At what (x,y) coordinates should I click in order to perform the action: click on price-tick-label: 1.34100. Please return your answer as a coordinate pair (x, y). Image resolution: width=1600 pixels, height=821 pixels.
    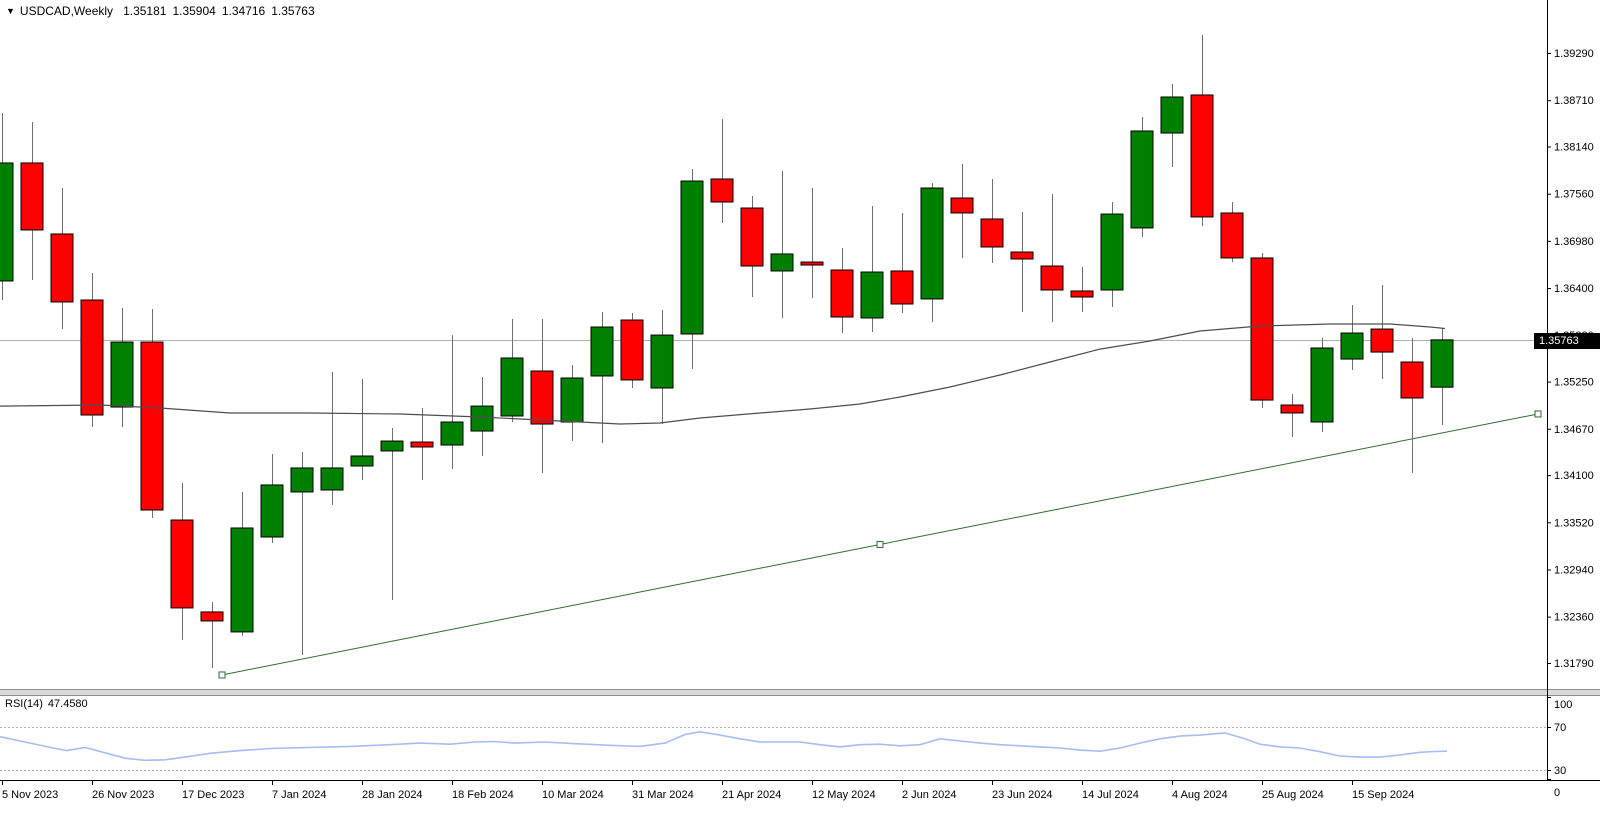
    Looking at the image, I should click on (1574, 476).